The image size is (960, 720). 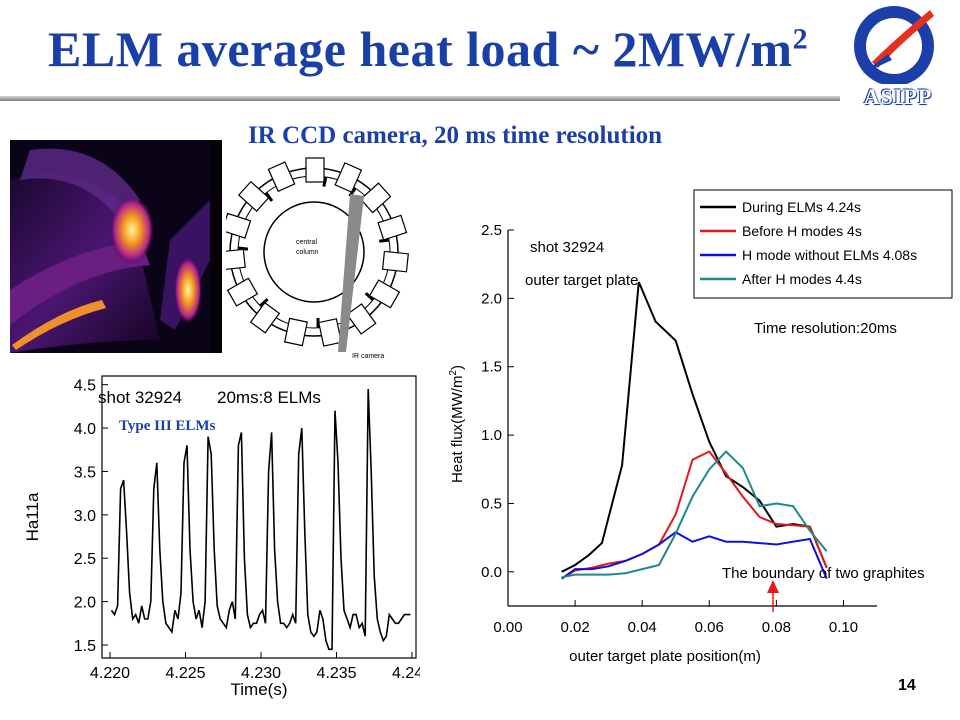 What do you see at coordinates (491, 298) in the screenshot?
I see `right-y-tick-label: 2.0` at bounding box center [491, 298].